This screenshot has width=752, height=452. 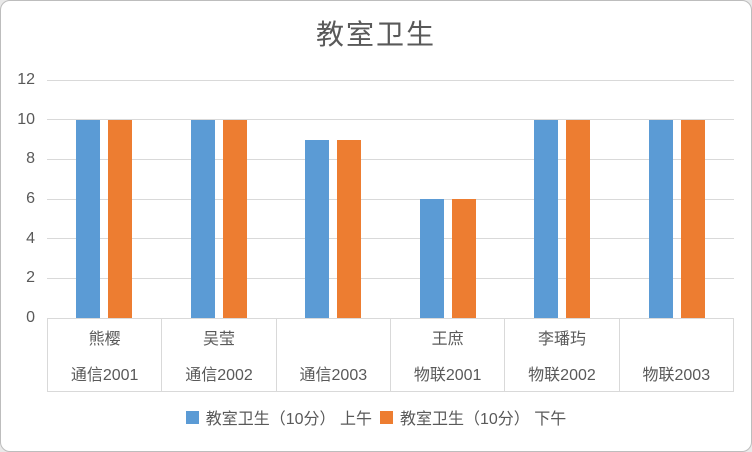 What do you see at coordinates (448, 355) in the screenshot?
I see `category-cell: 王庶物联2001` at bounding box center [448, 355].